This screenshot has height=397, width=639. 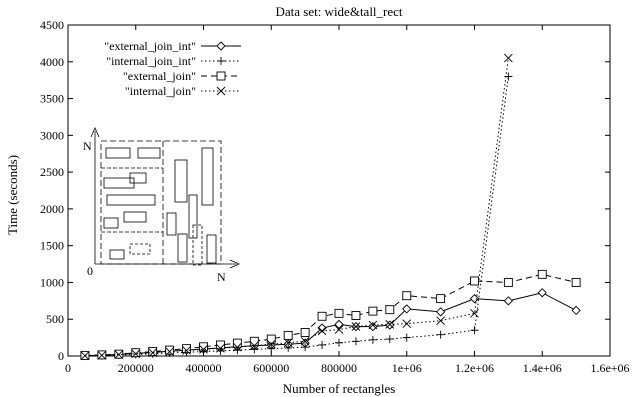 I want to click on y-tick-label: 0, so click(x=61, y=356).